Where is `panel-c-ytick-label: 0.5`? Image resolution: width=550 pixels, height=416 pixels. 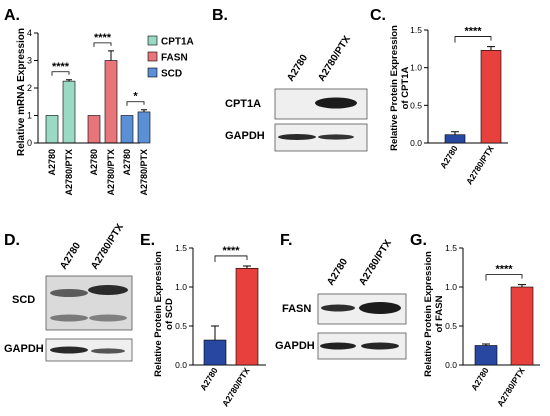
panel-c-ytick-label: 0.5 is located at coordinates (416, 105).